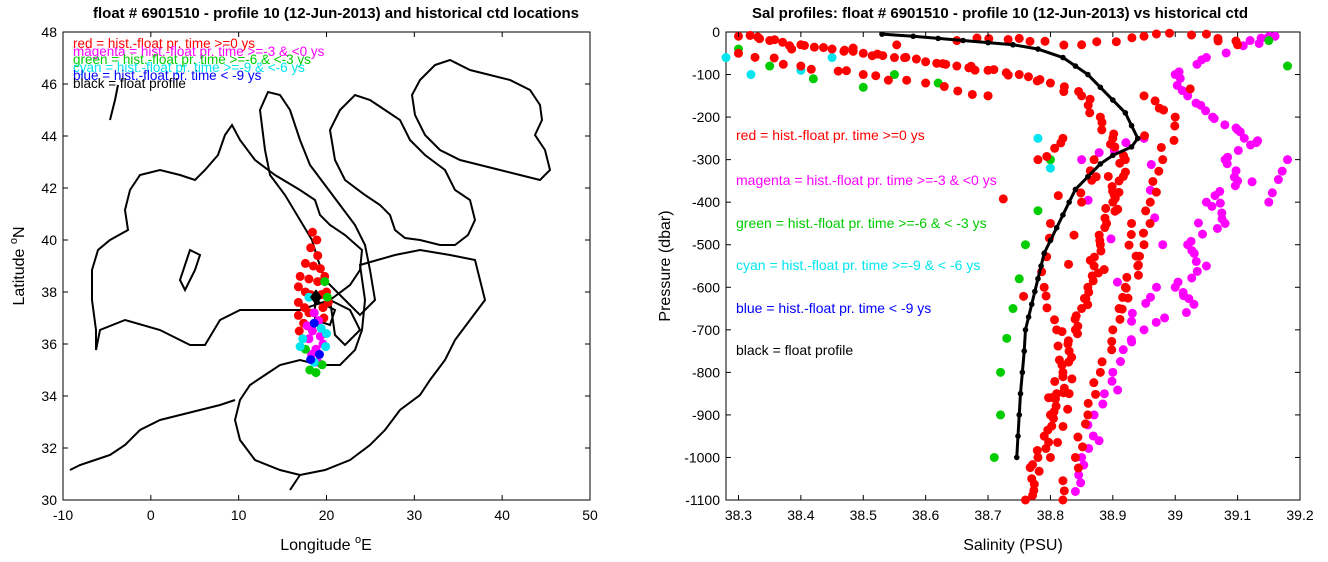  I want to click on sal-ytick-label: -500, so click(706, 245).